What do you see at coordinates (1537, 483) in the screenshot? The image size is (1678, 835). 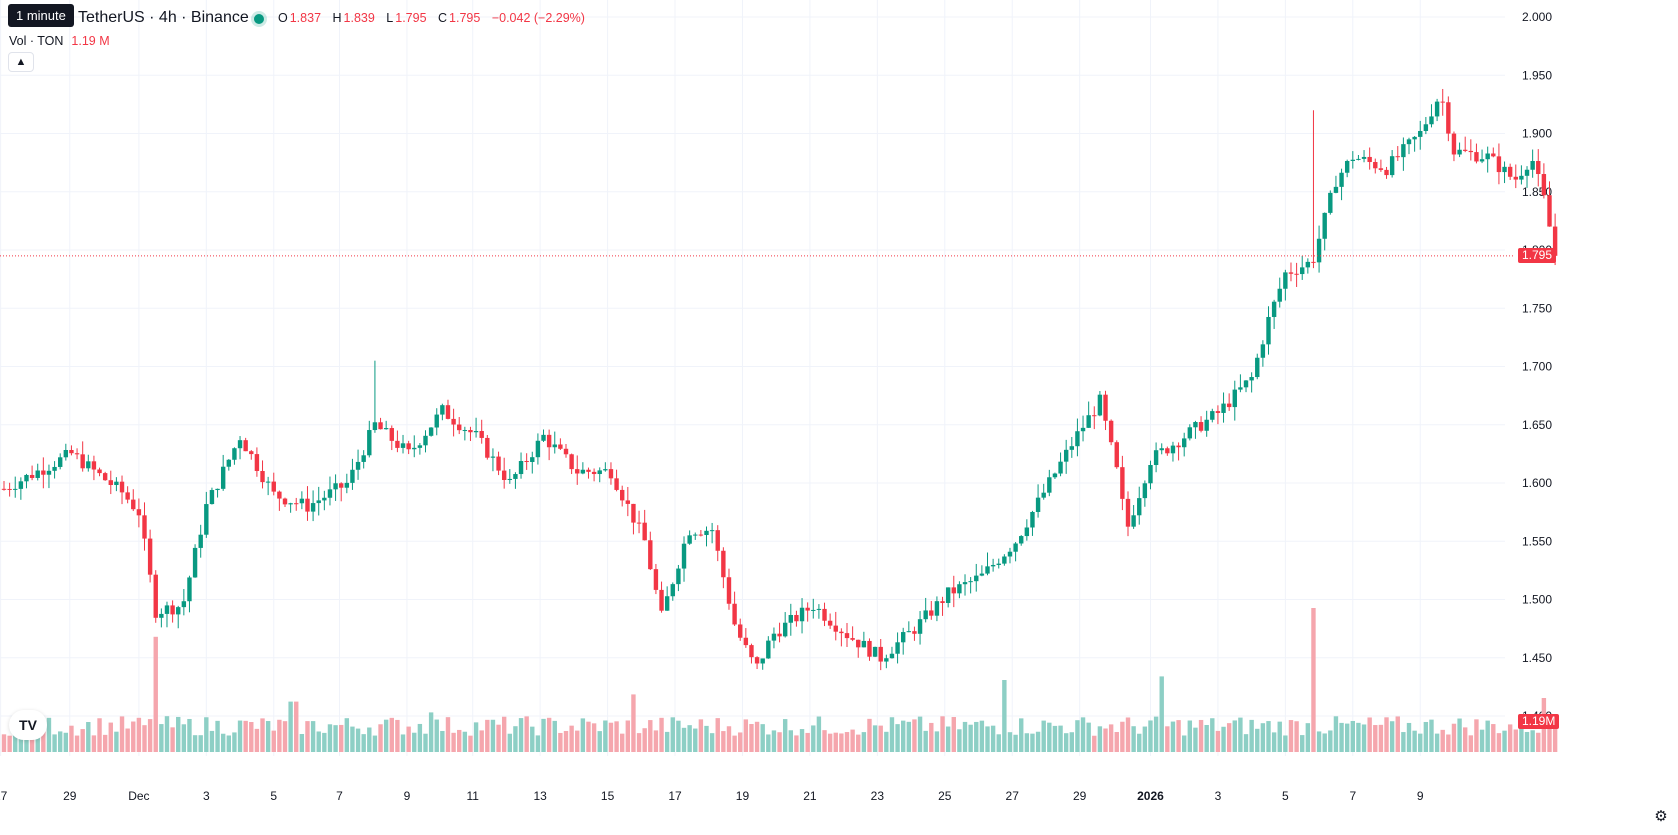 I see `y-tick-label: 1.600` at bounding box center [1537, 483].